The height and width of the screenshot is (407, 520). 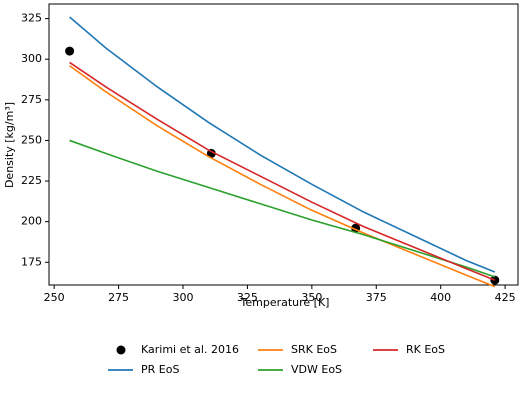 I want to click on legend-label: RK EoS, so click(x=425, y=349).